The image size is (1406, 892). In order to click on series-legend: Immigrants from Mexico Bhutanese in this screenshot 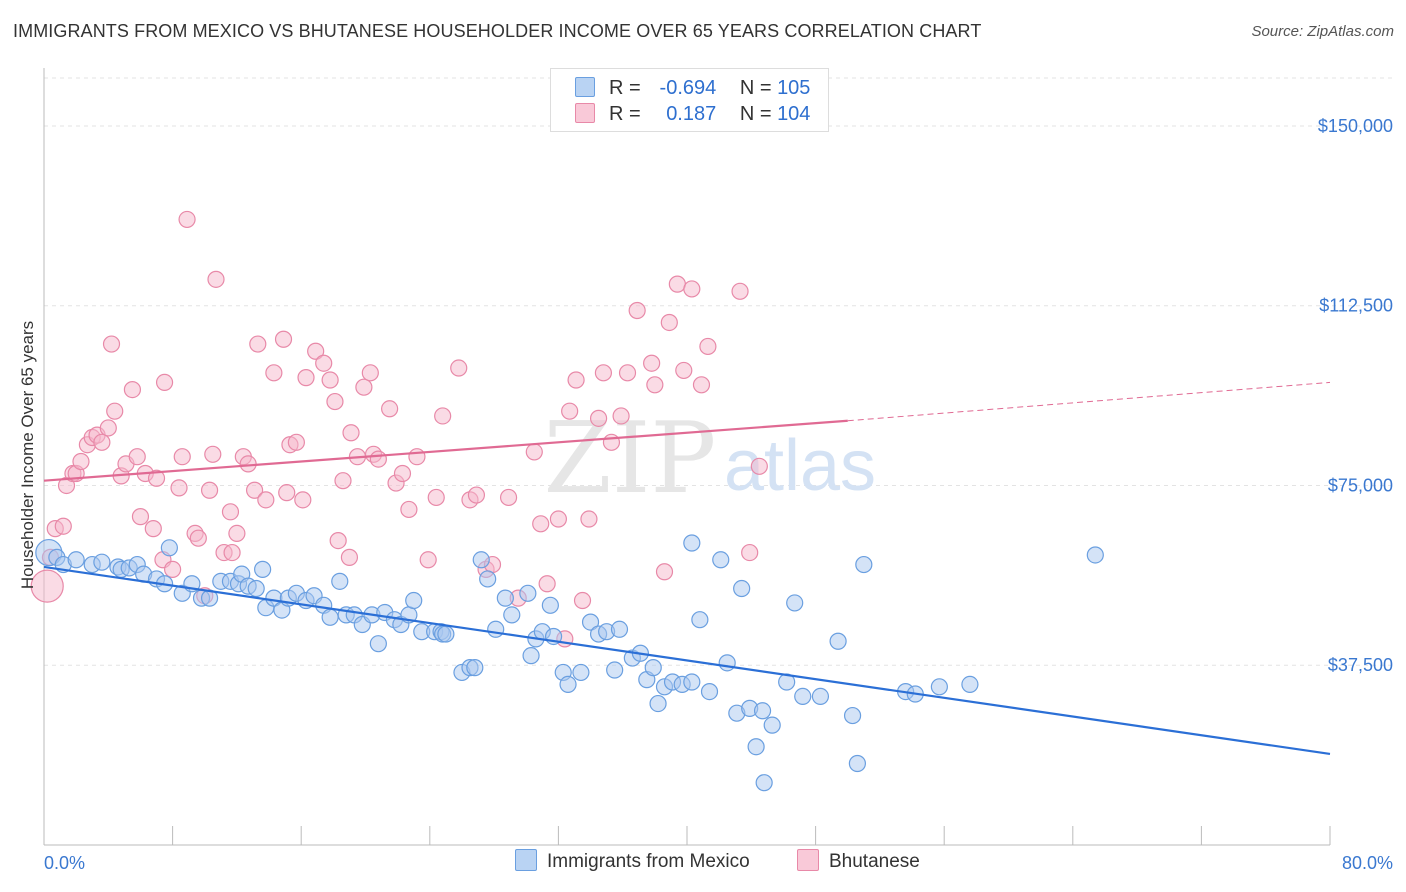, I will do `click(703, 864)`.